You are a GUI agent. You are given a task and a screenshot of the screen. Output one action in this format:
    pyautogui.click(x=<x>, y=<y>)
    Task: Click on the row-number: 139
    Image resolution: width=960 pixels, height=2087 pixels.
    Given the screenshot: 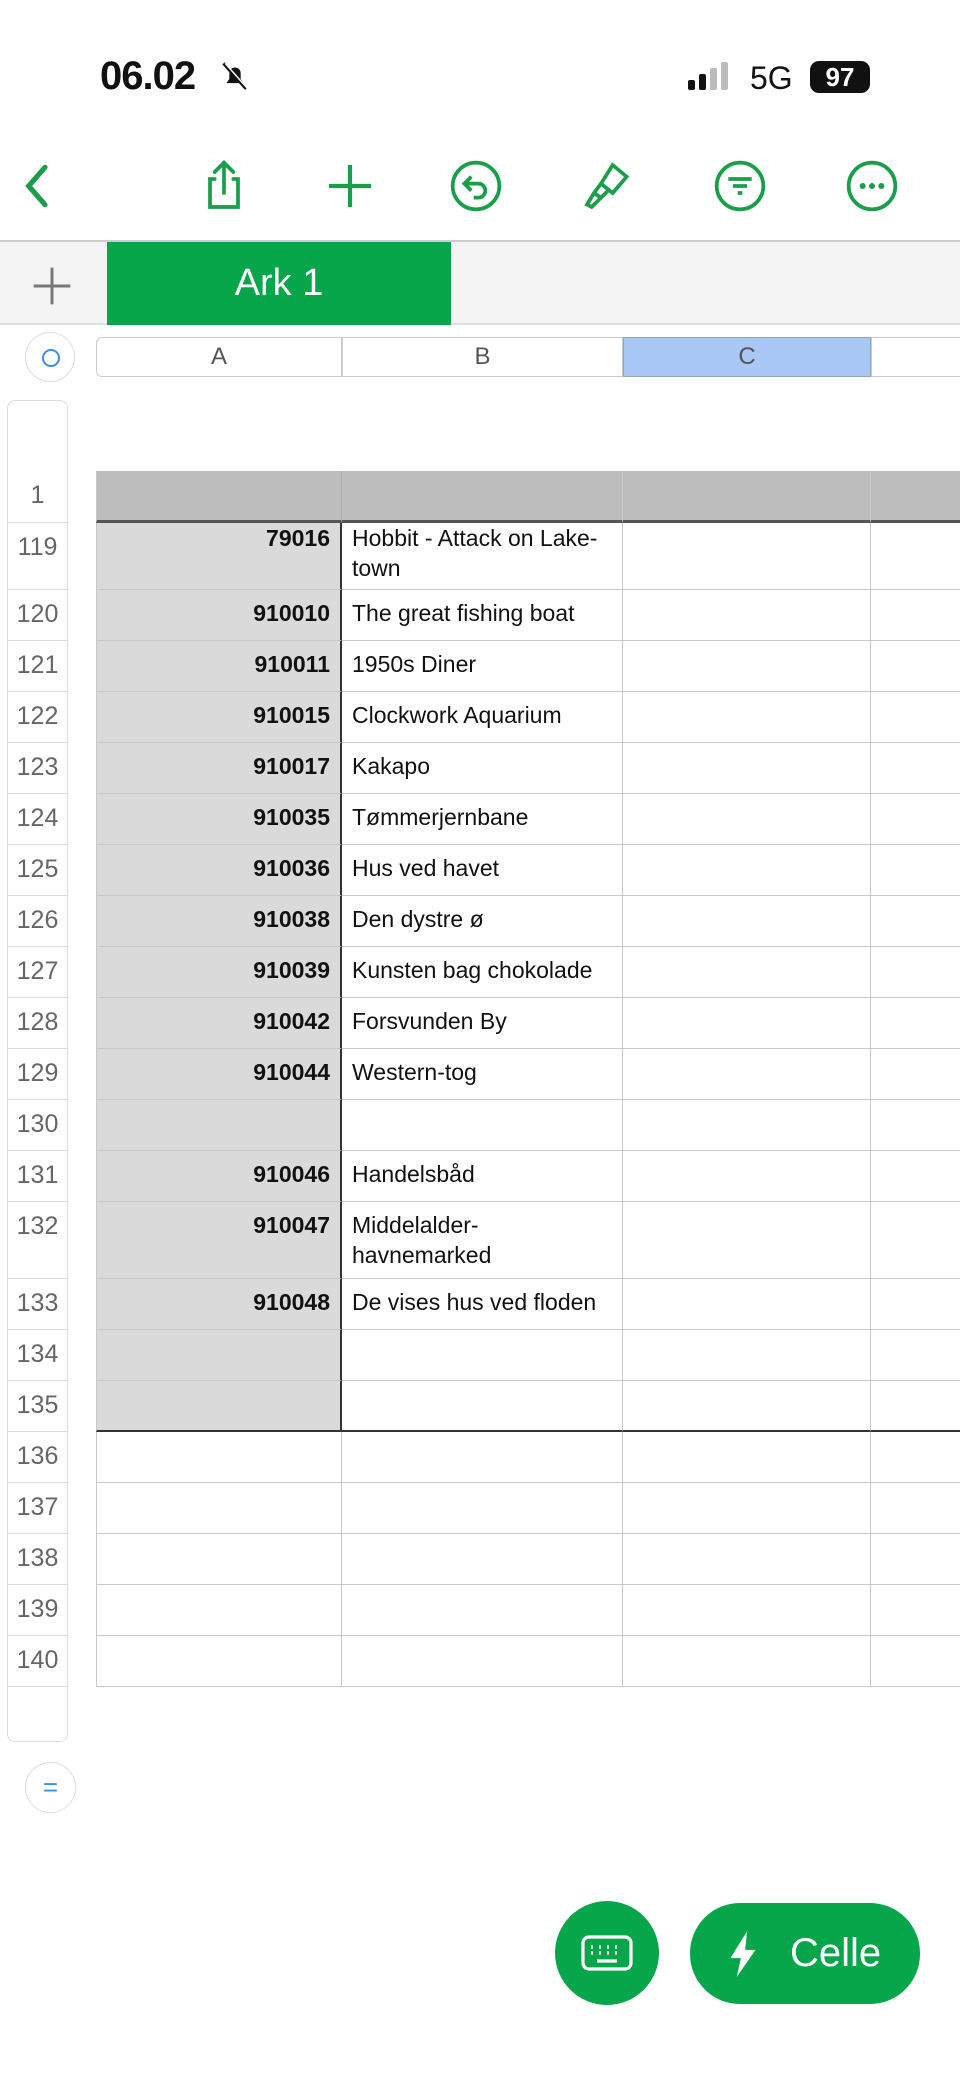 What is the action you would take?
    pyautogui.click(x=37, y=1610)
    